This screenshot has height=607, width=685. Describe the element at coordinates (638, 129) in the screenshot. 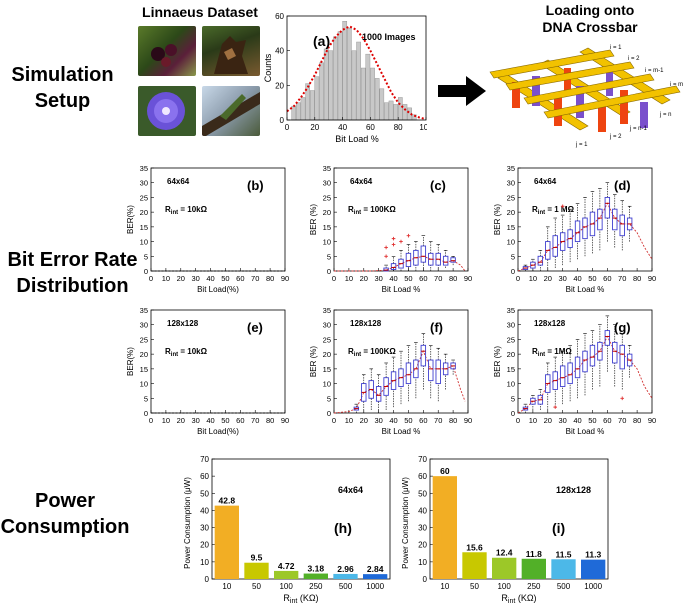

I see `crossbar-label-jn1: j = n-1` at that location.